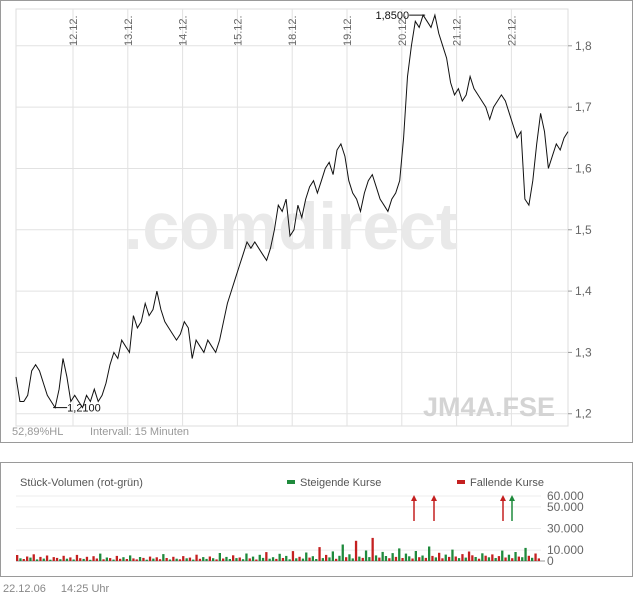  What do you see at coordinates (583, 107) in the screenshot?
I see `y-tick-label: 1,7` at bounding box center [583, 107].